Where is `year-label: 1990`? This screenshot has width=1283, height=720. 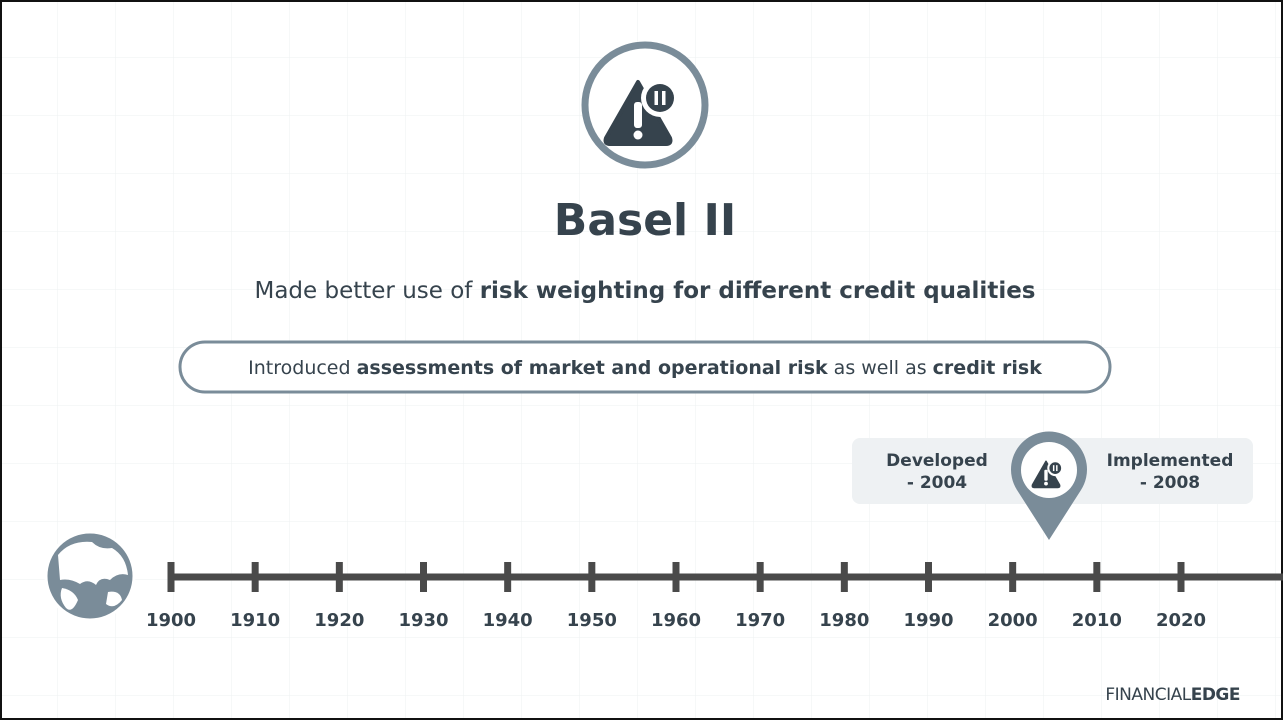 year-label: 1990 is located at coordinates (928, 620).